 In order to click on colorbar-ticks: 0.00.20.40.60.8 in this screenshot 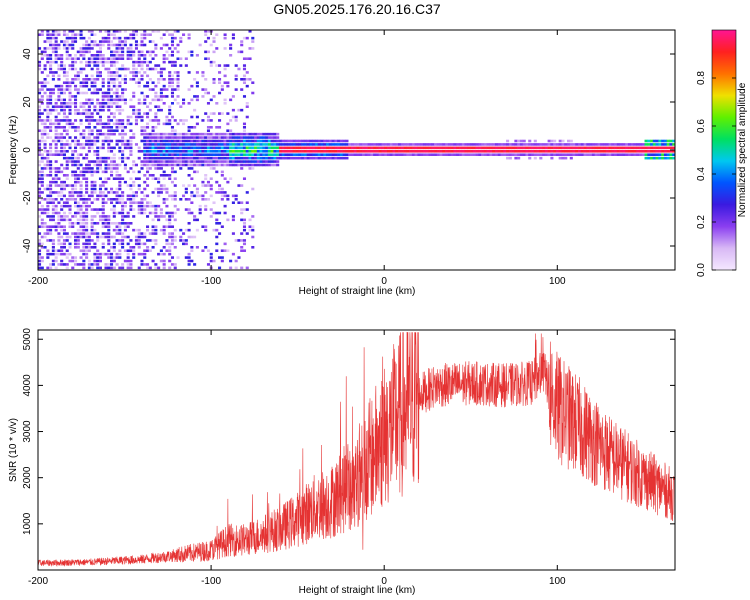, I will do `click(716, 174)`.